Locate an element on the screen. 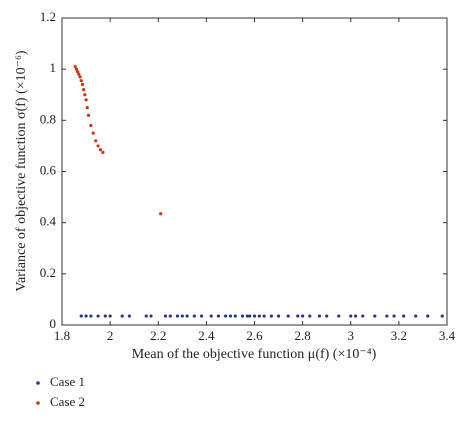  y-tick-label: 0 is located at coordinates (53, 323).